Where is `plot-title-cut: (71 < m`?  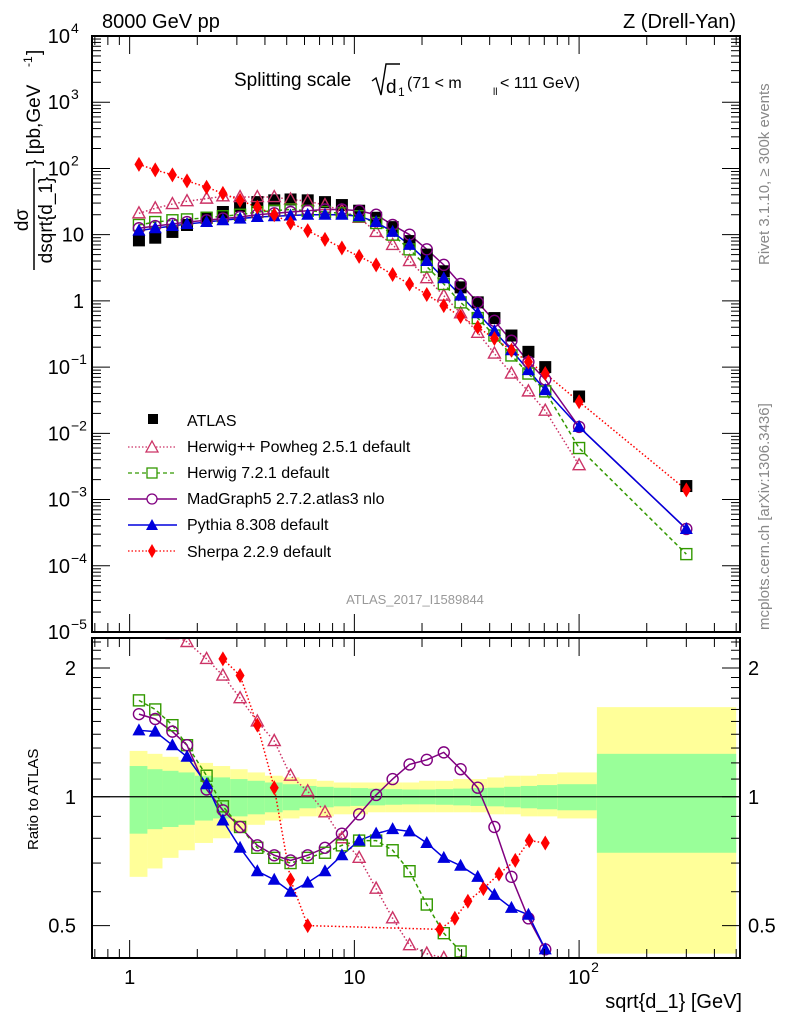
plot-title-cut: (71 < m is located at coordinates (434, 83).